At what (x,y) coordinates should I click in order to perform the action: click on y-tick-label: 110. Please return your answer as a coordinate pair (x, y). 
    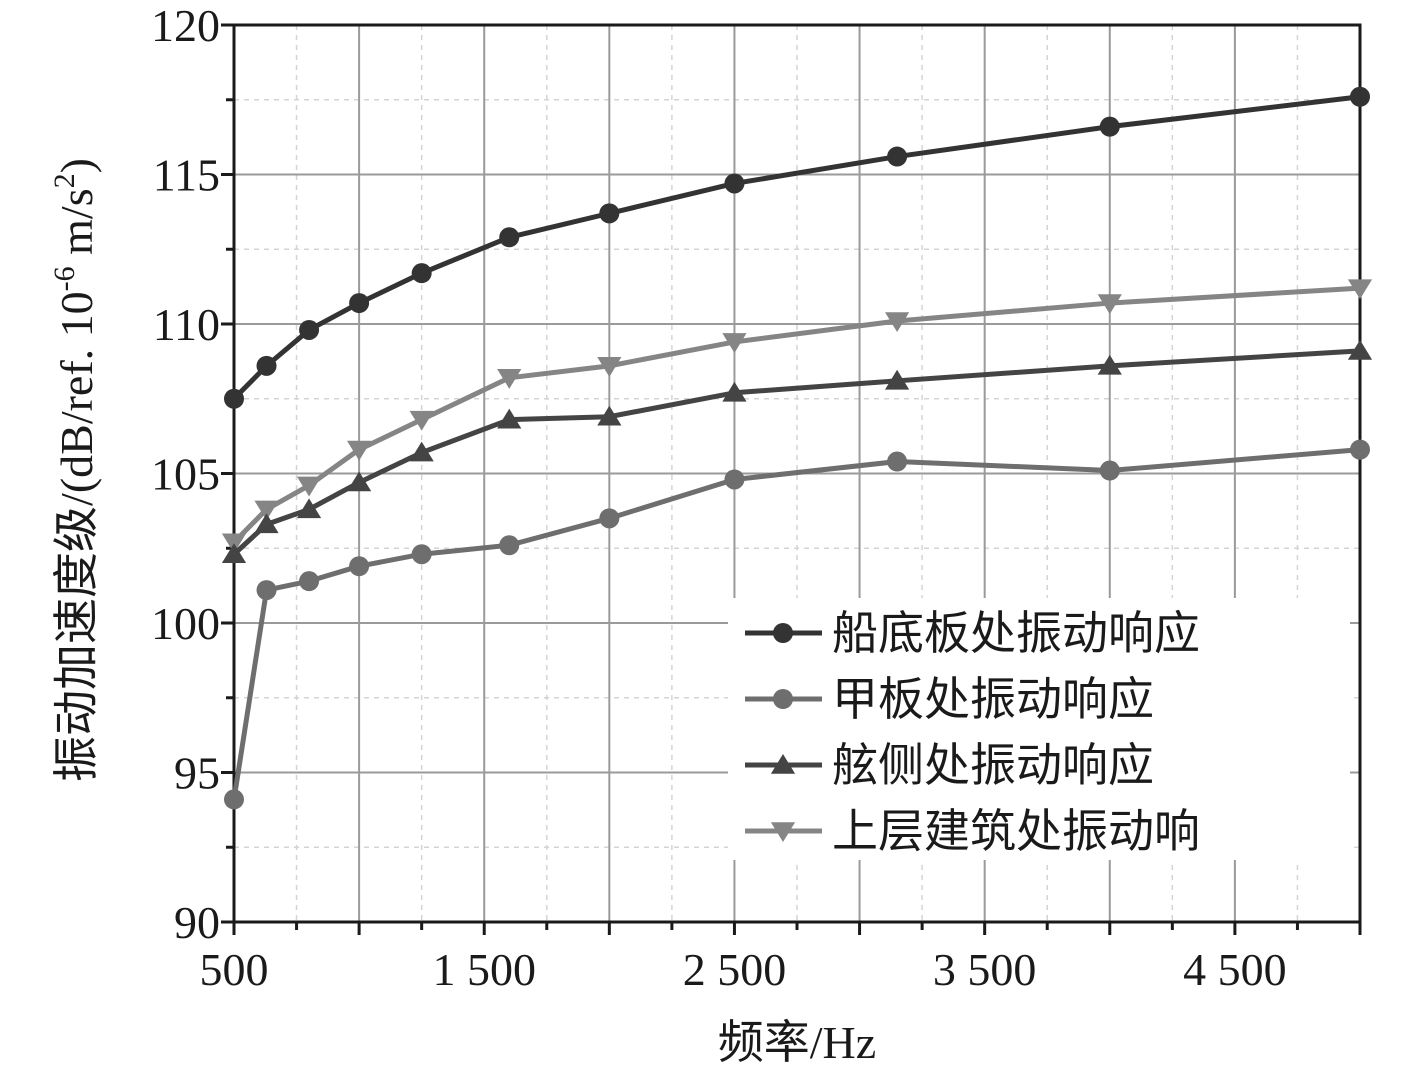
    Looking at the image, I should click on (186, 324).